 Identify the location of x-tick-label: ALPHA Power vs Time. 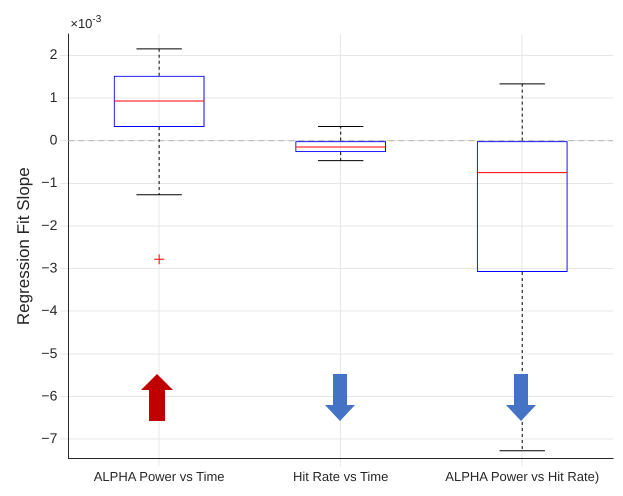
(159, 476).